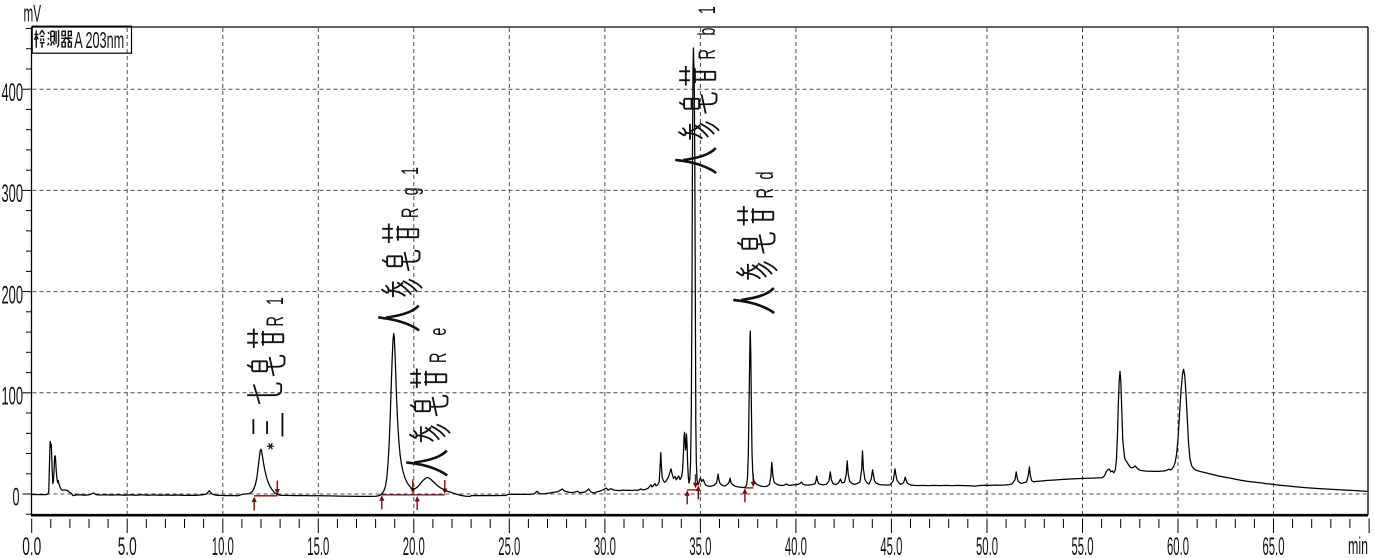  I want to click on svg-text: min, so click(1358, 545).